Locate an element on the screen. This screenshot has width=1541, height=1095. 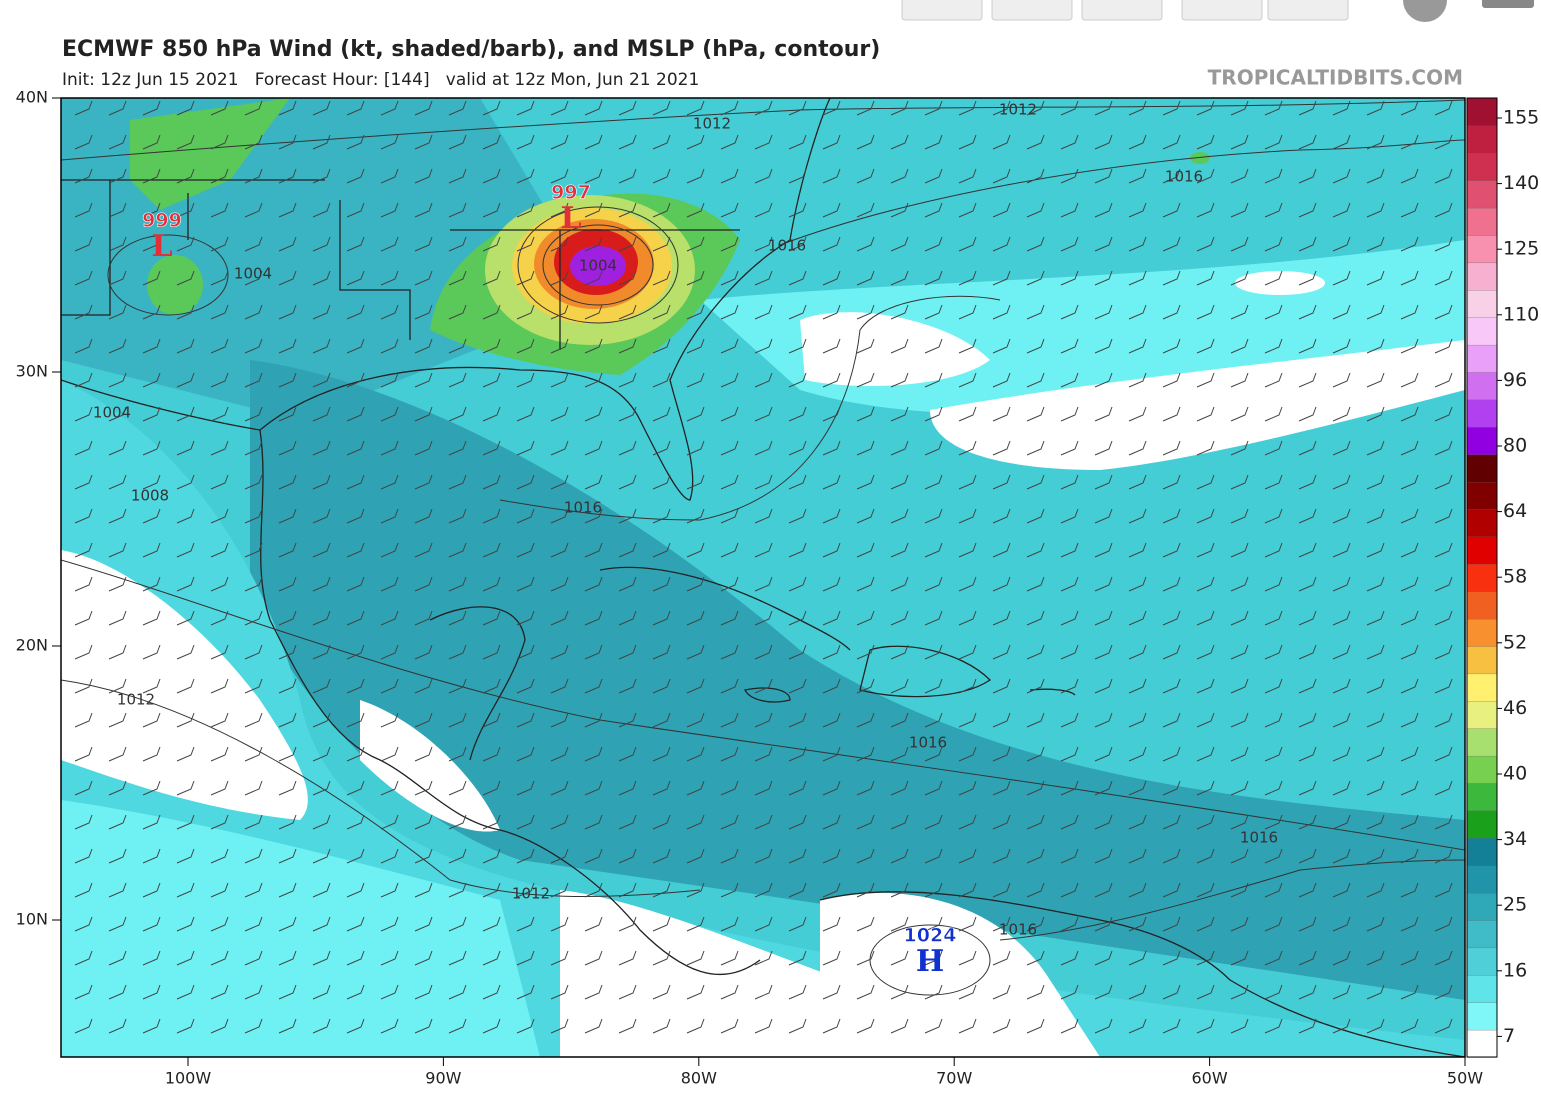
pressure-letter: L is located at coordinates (570, 218).